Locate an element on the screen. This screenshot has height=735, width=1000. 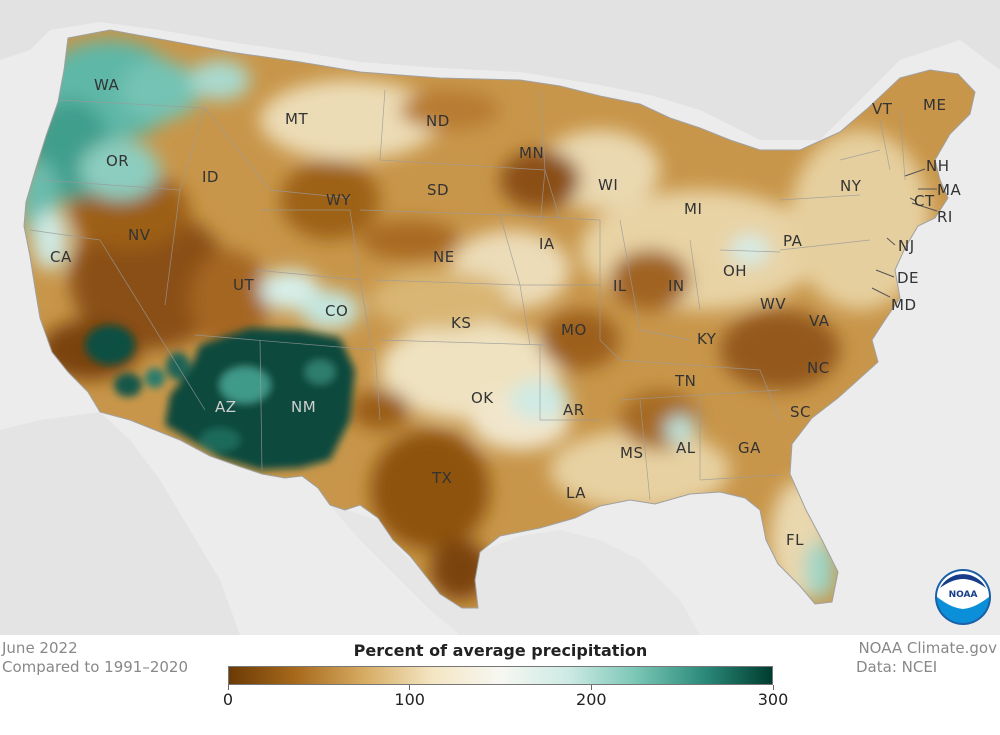
state-label-wy: WY is located at coordinates (338, 200).